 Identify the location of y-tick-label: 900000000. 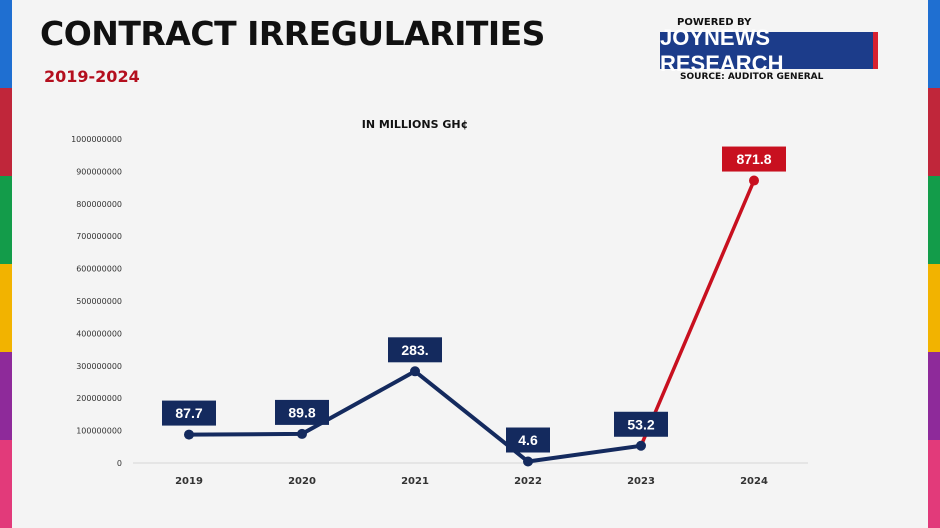
(99, 171).